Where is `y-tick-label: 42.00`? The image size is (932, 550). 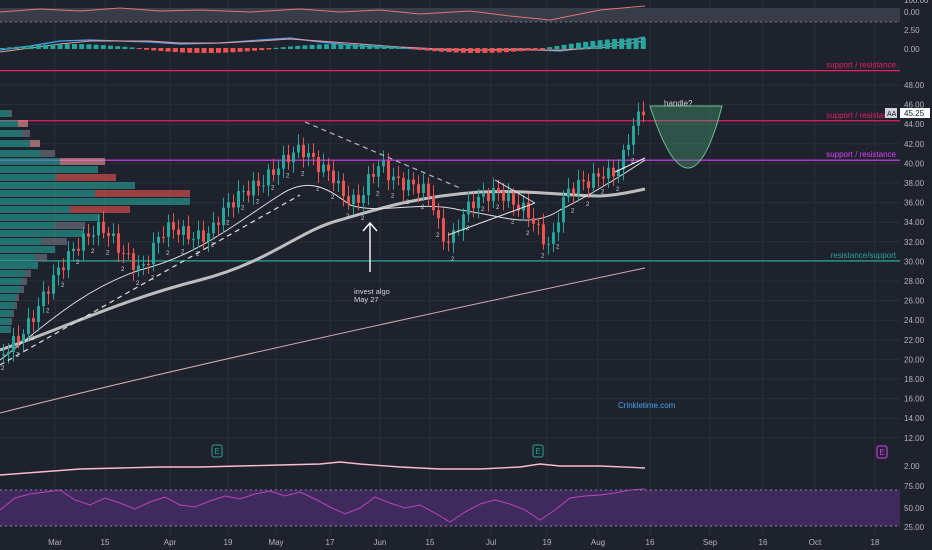
y-tick-label: 42.00 is located at coordinates (914, 144).